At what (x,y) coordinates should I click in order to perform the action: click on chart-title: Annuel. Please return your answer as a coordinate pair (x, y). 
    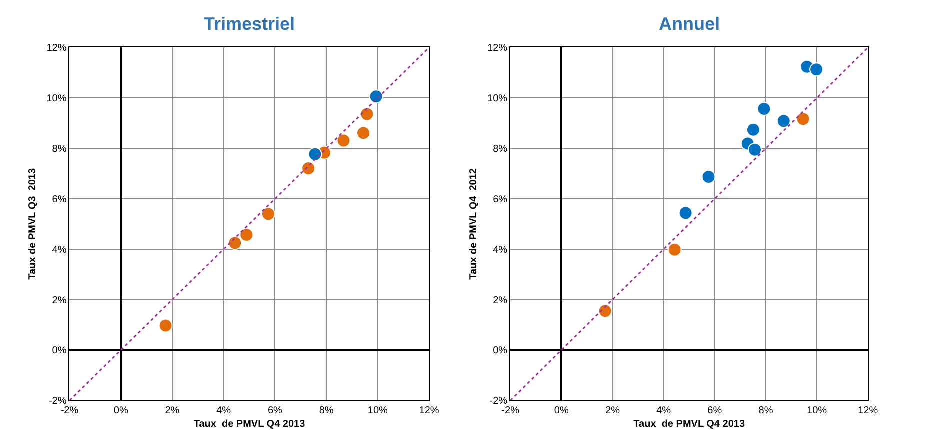
    Looking at the image, I should click on (689, 24).